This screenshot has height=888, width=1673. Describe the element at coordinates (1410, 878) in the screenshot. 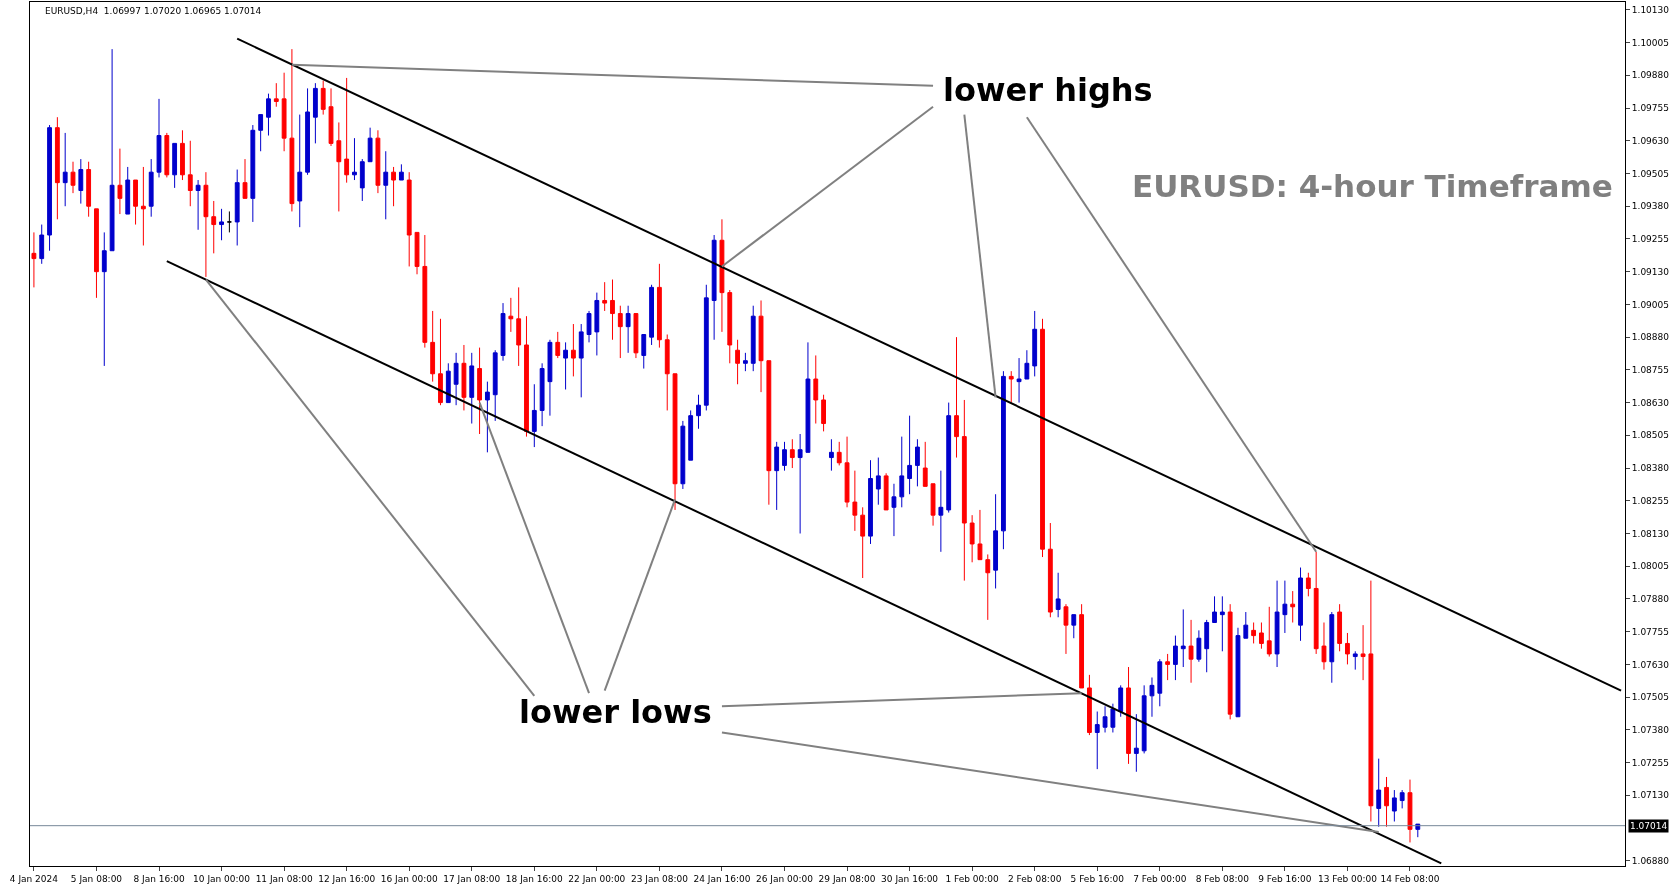

I see `x-tick-label: 14 Feb 08:00` at that location.